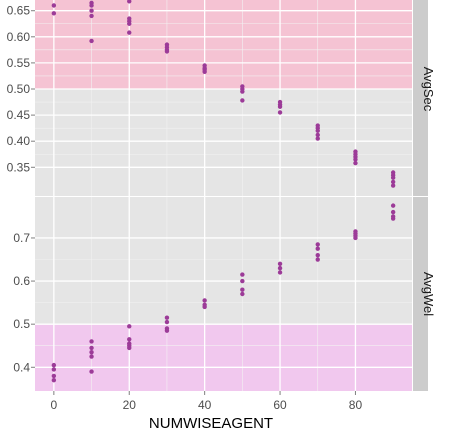 This screenshot has width=465, height=439. What do you see at coordinates (223, 357) in the screenshot?
I see `highlight-band` at bounding box center [223, 357].